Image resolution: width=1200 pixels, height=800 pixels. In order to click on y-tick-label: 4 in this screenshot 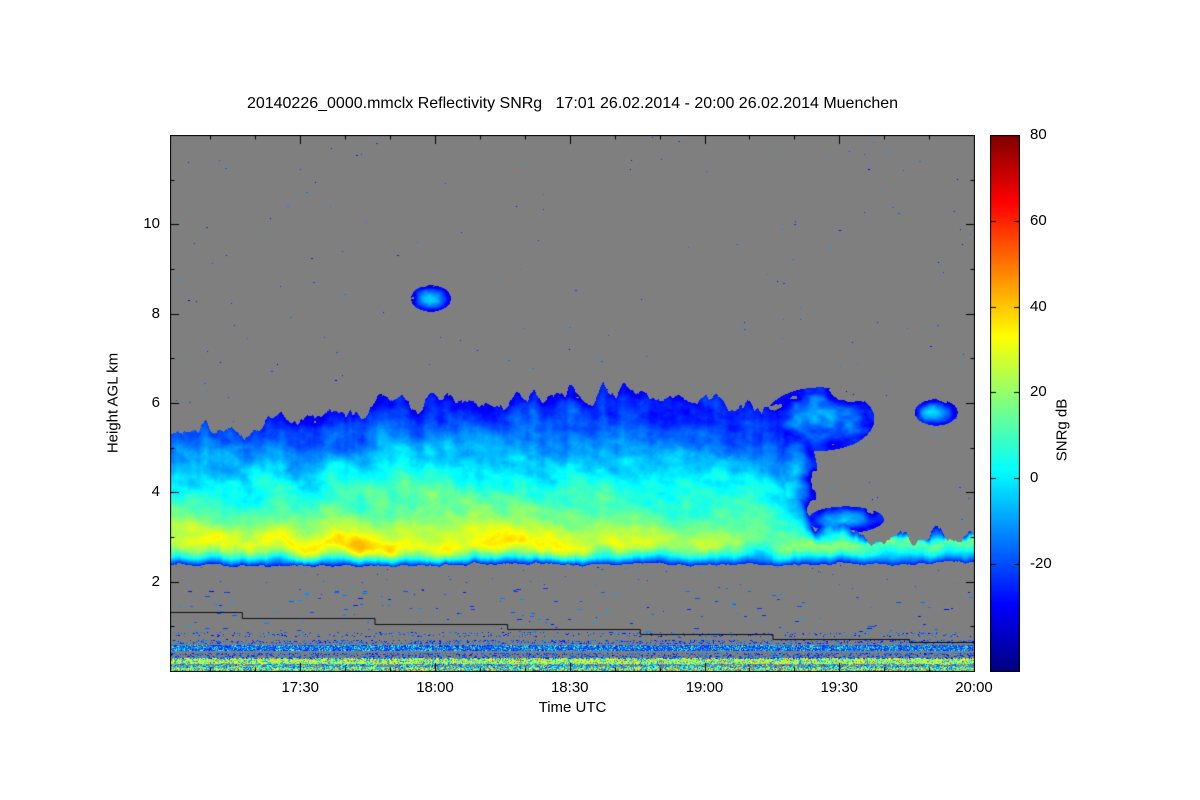, I will do `click(155, 491)`.